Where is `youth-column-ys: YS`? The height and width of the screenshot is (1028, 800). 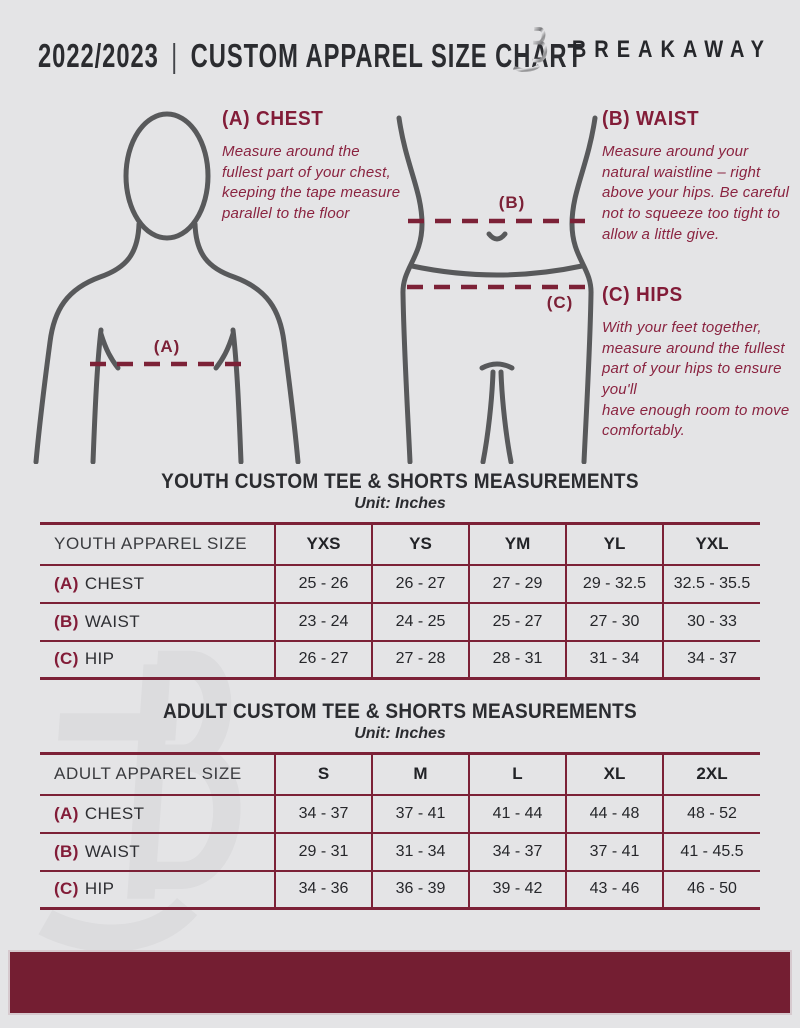
youth-column-ys: YS is located at coordinates (420, 543).